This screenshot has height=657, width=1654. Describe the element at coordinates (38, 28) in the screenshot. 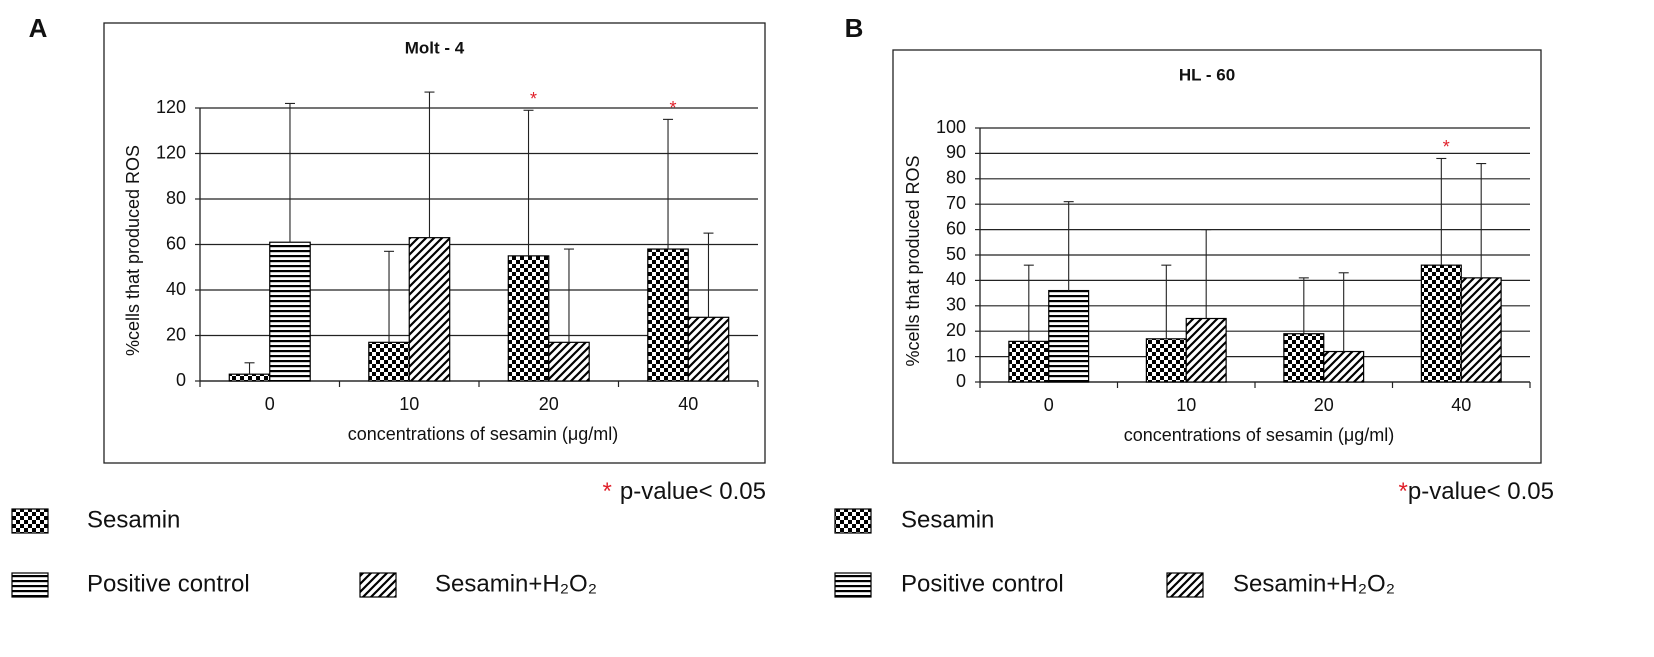

I see `panel-label: A` at that location.